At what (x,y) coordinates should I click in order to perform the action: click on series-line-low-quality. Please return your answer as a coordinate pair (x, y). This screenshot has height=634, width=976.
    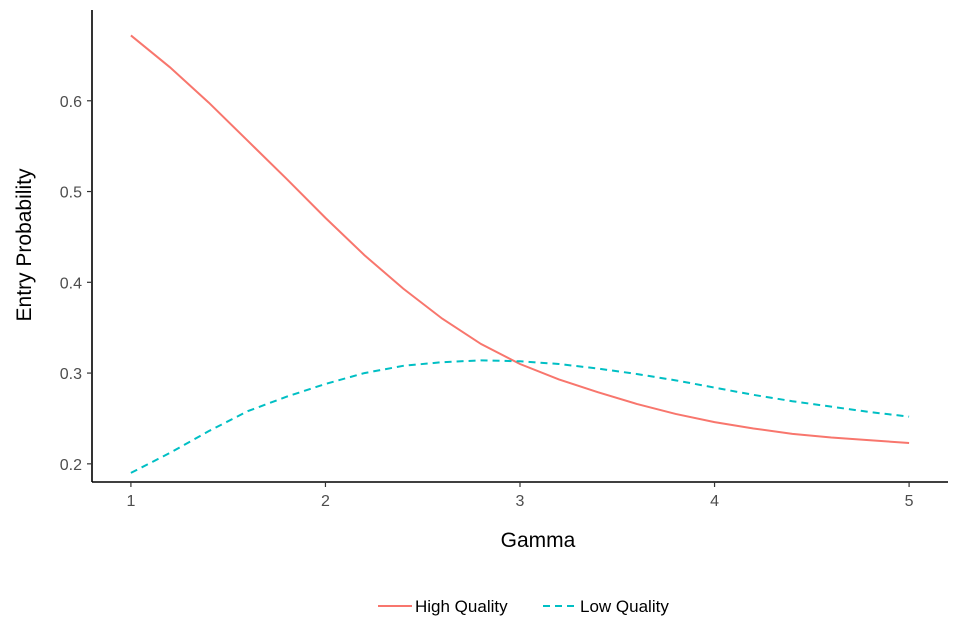
    Looking at the image, I should click on (520, 416).